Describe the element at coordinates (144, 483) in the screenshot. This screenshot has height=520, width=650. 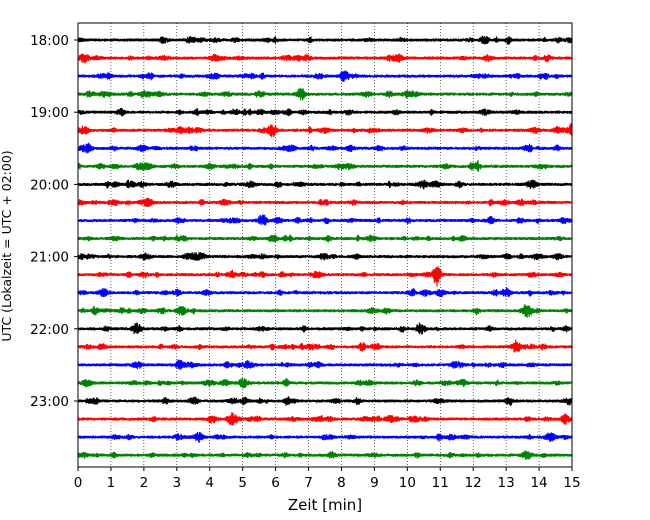
I see `x-tick-label: 2` at that location.